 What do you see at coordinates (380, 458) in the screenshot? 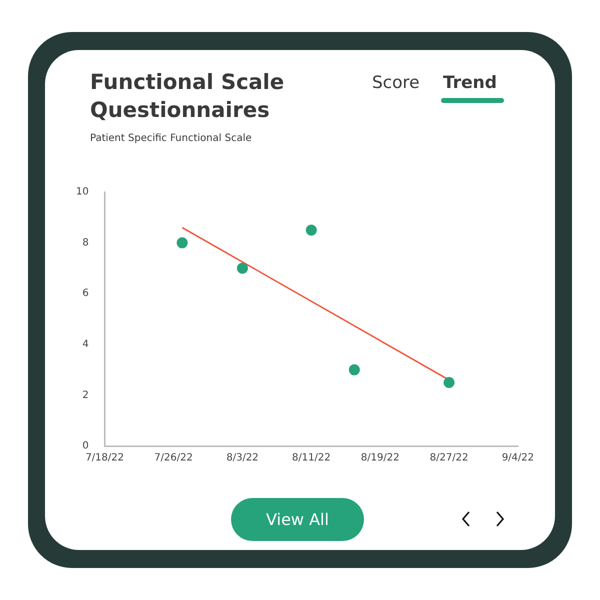
I see `x-tick-label: 8/19/22` at bounding box center [380, 458].